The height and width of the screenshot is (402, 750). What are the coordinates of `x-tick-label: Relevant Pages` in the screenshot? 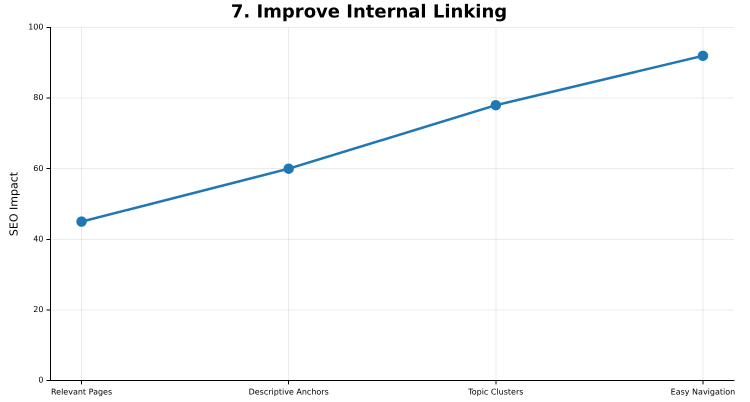 It's located at (81, 391).